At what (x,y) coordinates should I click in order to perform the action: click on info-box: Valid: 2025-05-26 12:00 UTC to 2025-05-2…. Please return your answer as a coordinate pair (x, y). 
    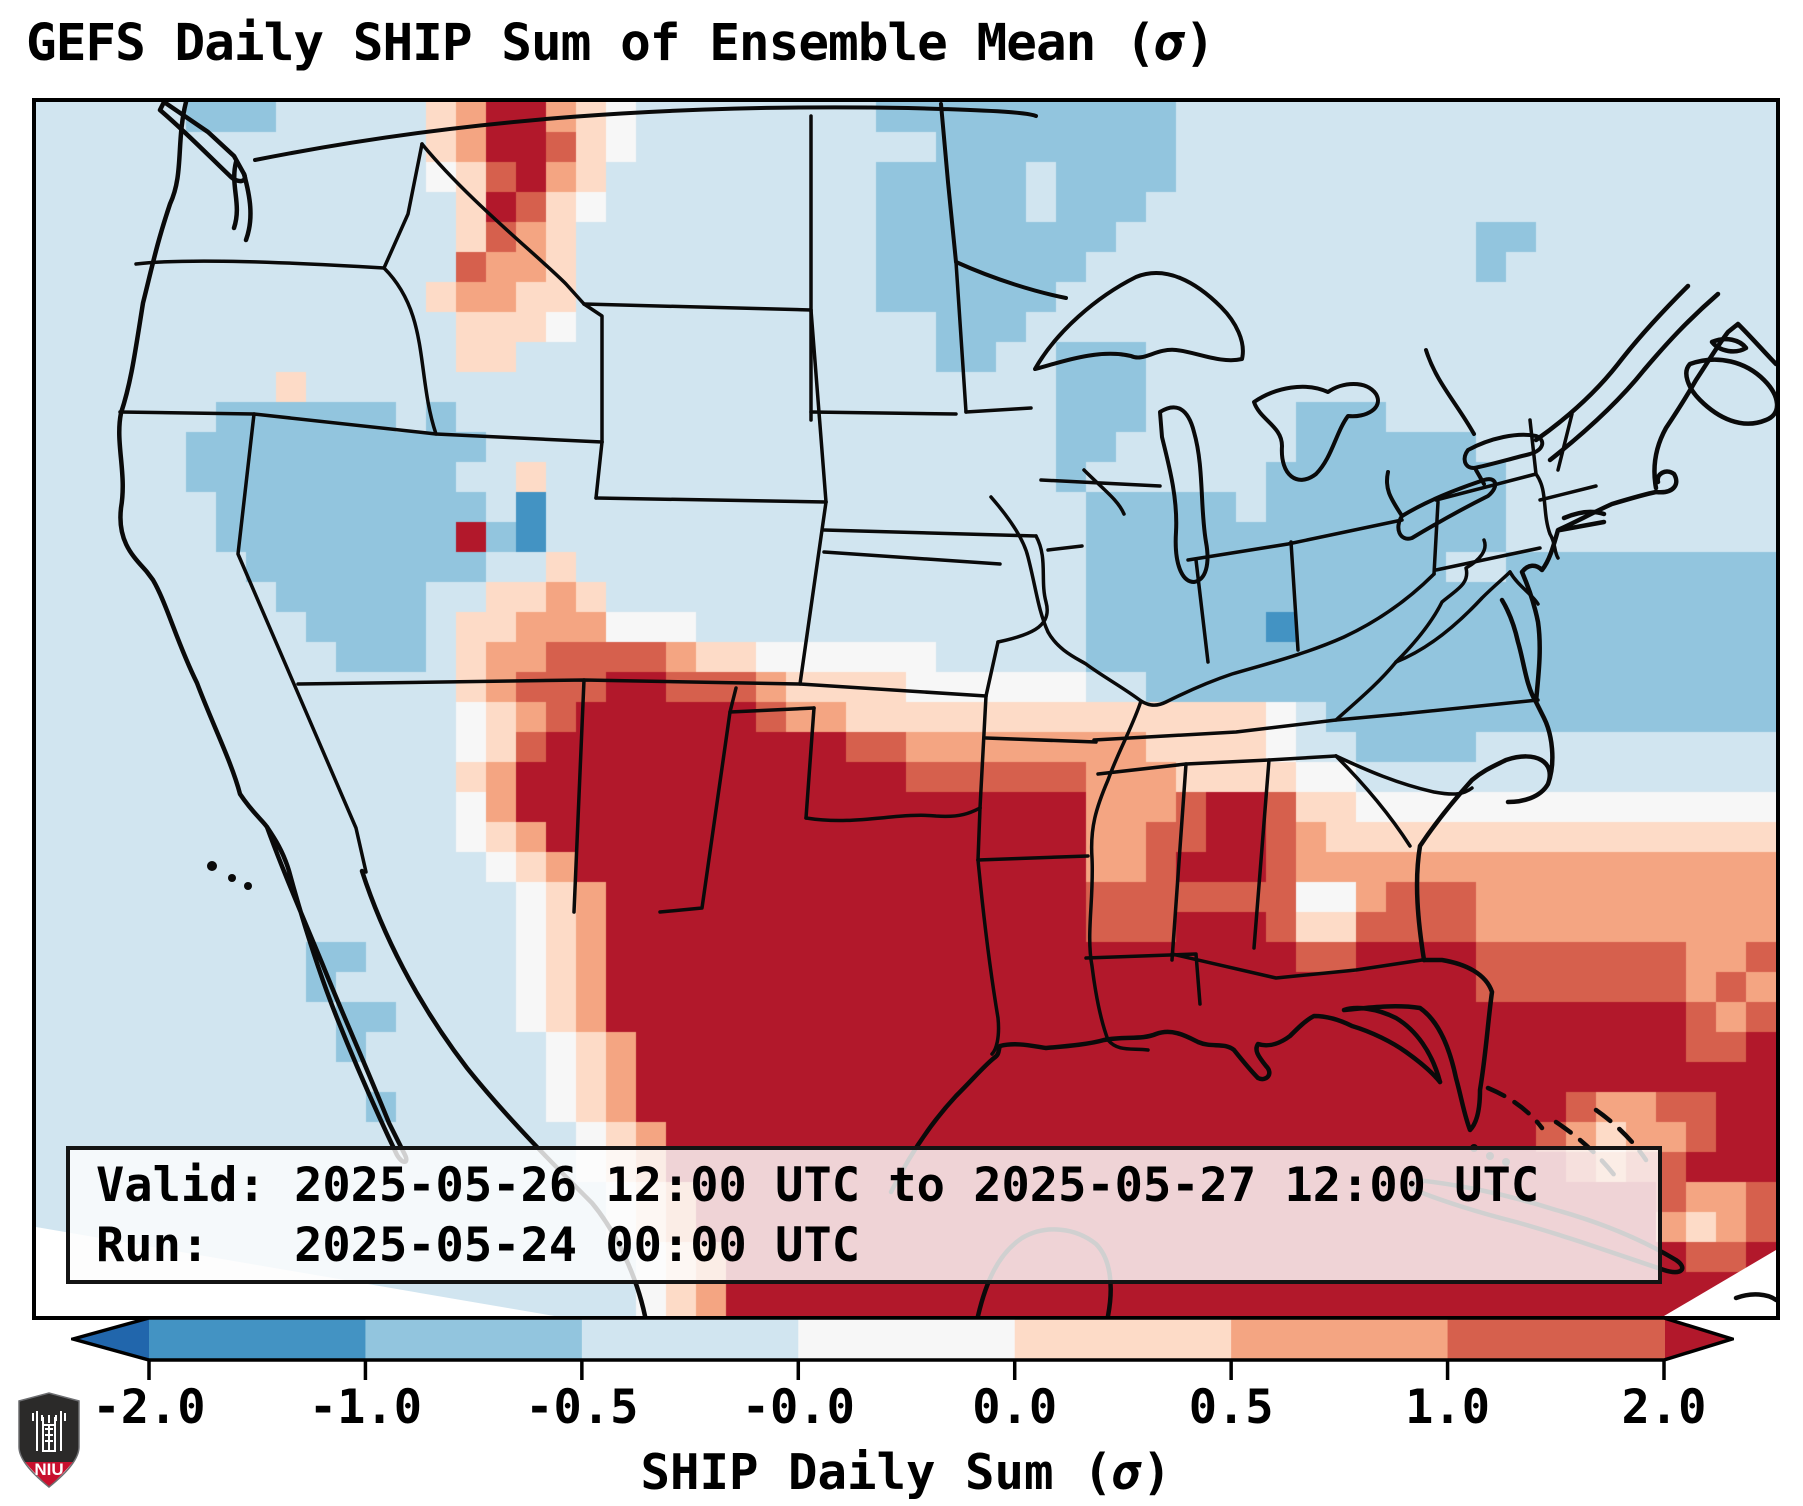
    Looking at the image, I should click on (864, 1215).